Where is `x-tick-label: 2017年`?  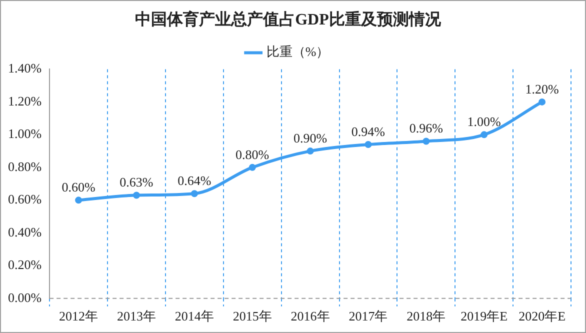 x-tick-label: 2017年 is located at coordinates (368, 316).